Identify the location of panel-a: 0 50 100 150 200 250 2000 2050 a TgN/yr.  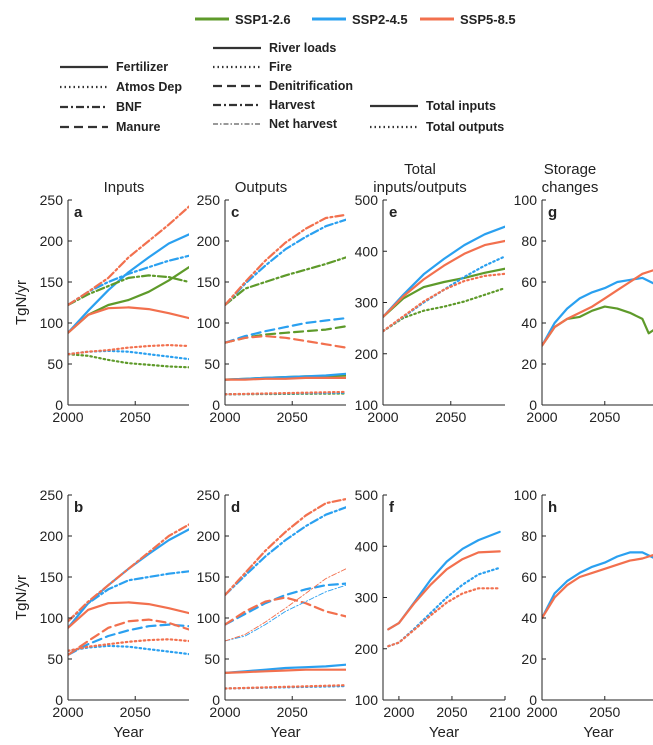
(101, 308).